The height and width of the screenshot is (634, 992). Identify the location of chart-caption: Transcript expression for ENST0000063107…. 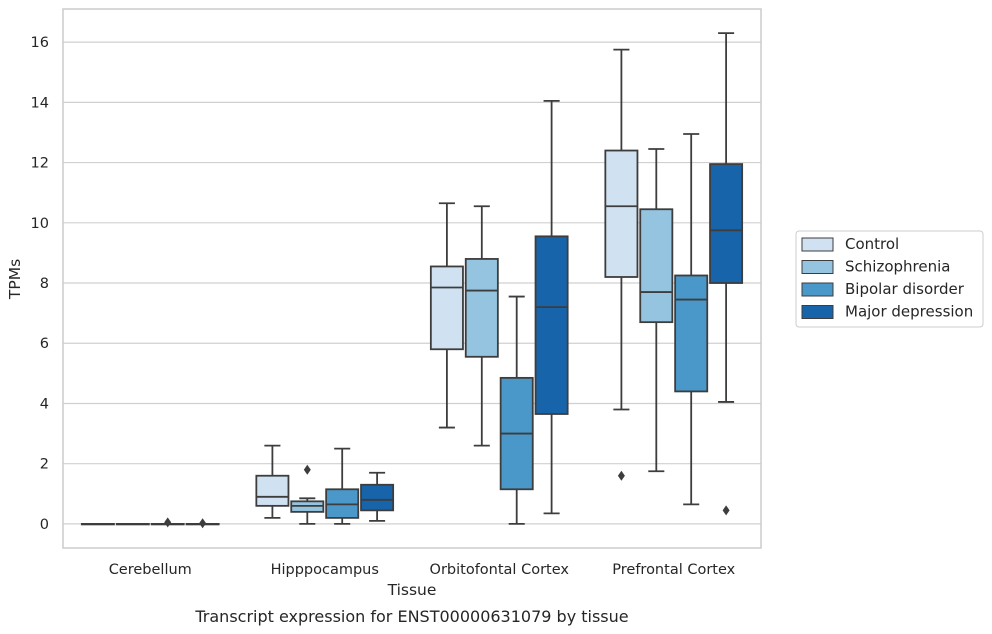
(411, 616).